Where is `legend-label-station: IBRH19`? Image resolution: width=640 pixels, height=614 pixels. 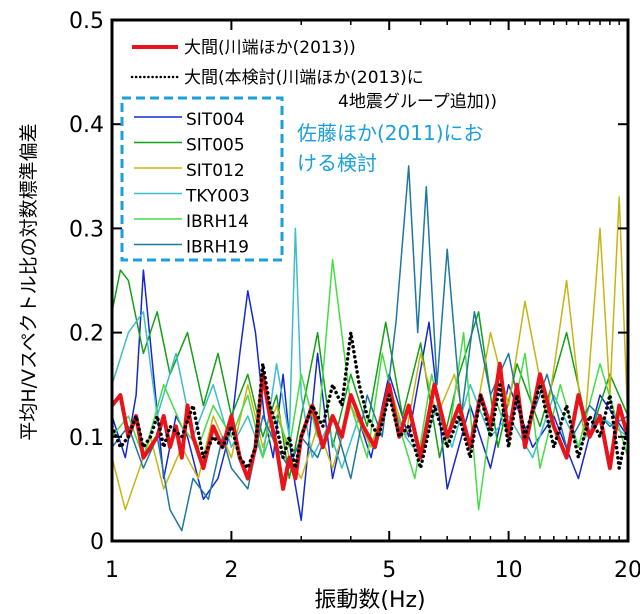
legend-label-station: IBRH19 is located at coordinates (217, 248).